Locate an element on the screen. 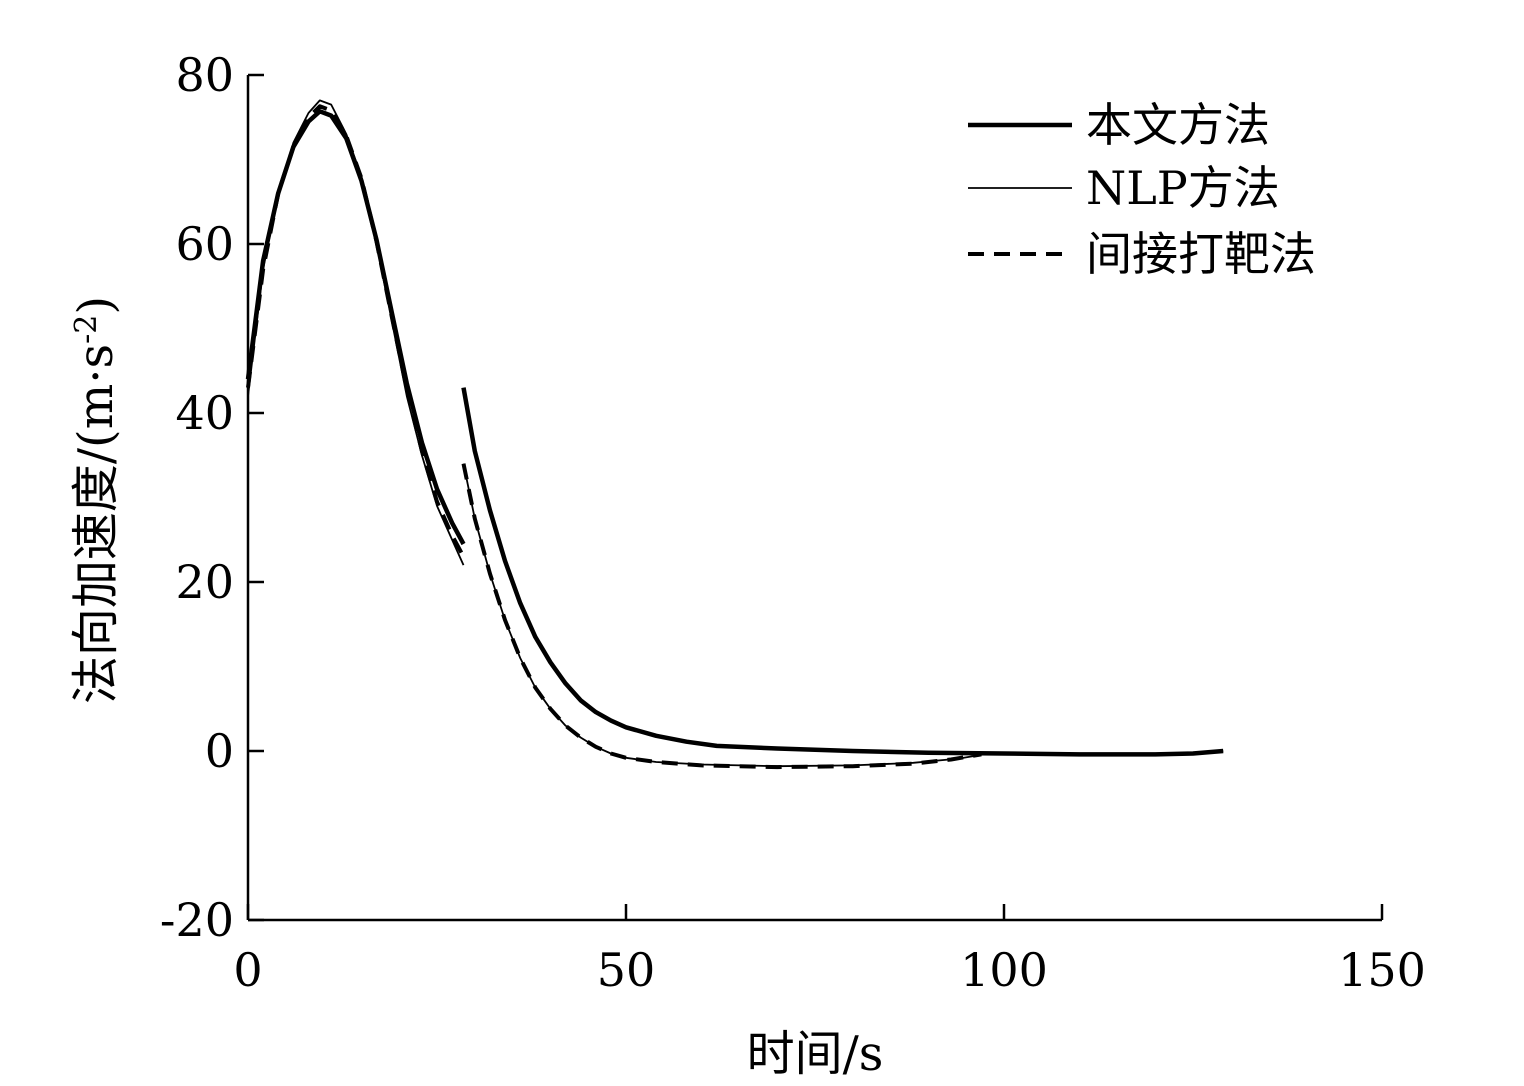 The height and width of the screenshot is (1086, 1524). legend-label: 间接打靶法 is located at coordinates (1201, 254).